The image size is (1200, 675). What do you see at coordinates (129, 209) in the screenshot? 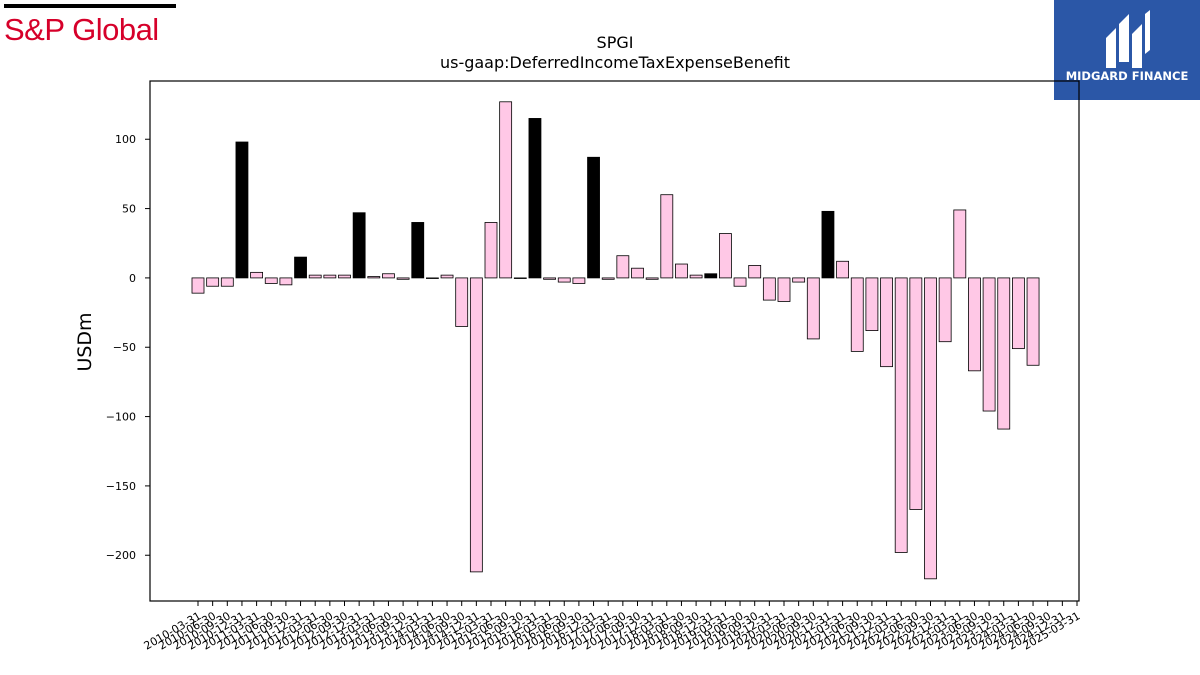
I see `y-tick-label: 50` at bounding box center [129, 209].